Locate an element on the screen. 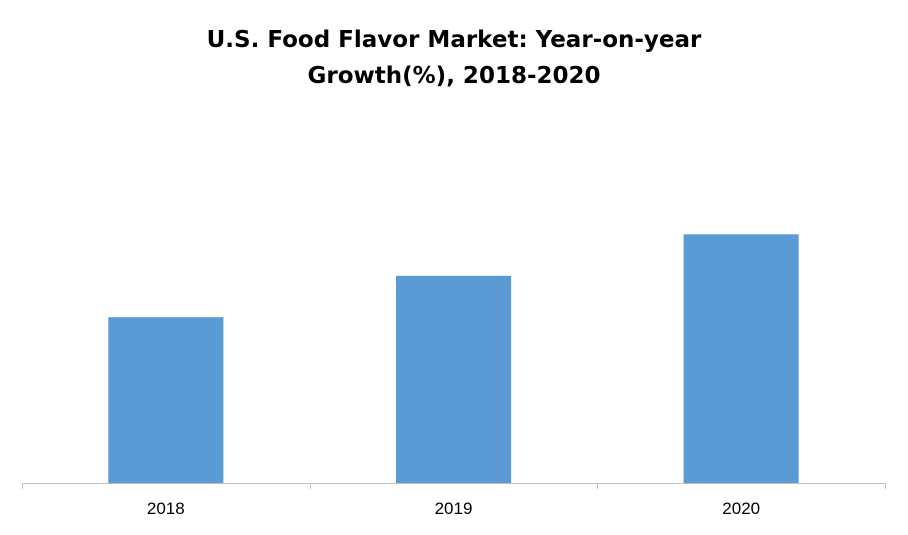  x-tick-label-2020: 2020 is located at coordinates (741, 508).